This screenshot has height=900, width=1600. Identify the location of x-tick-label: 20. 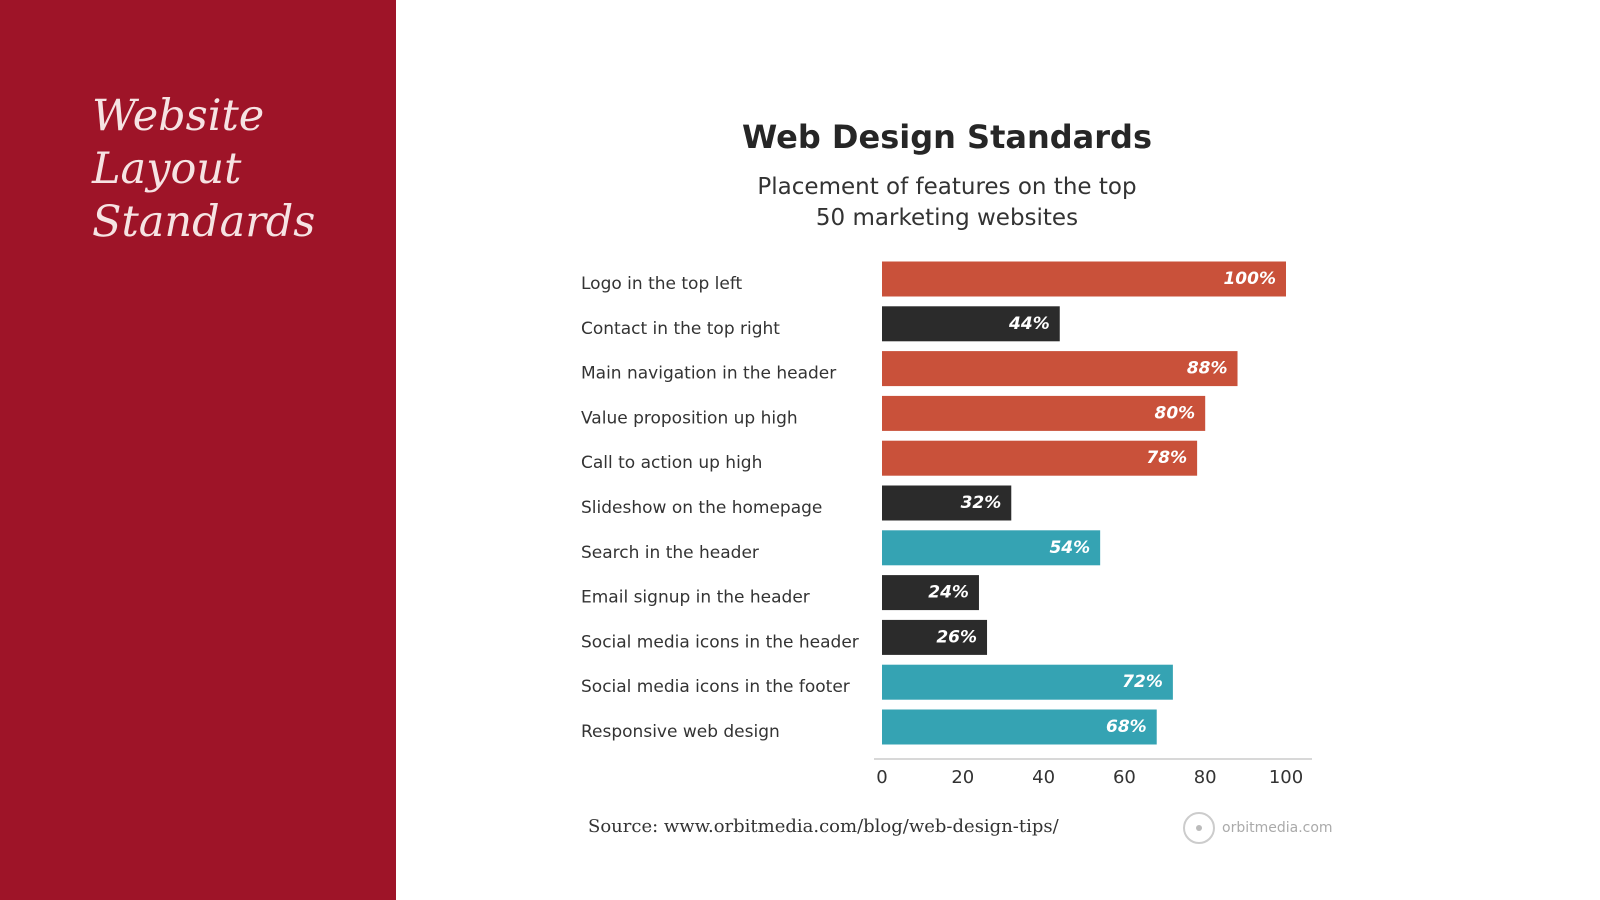
(962, 777).